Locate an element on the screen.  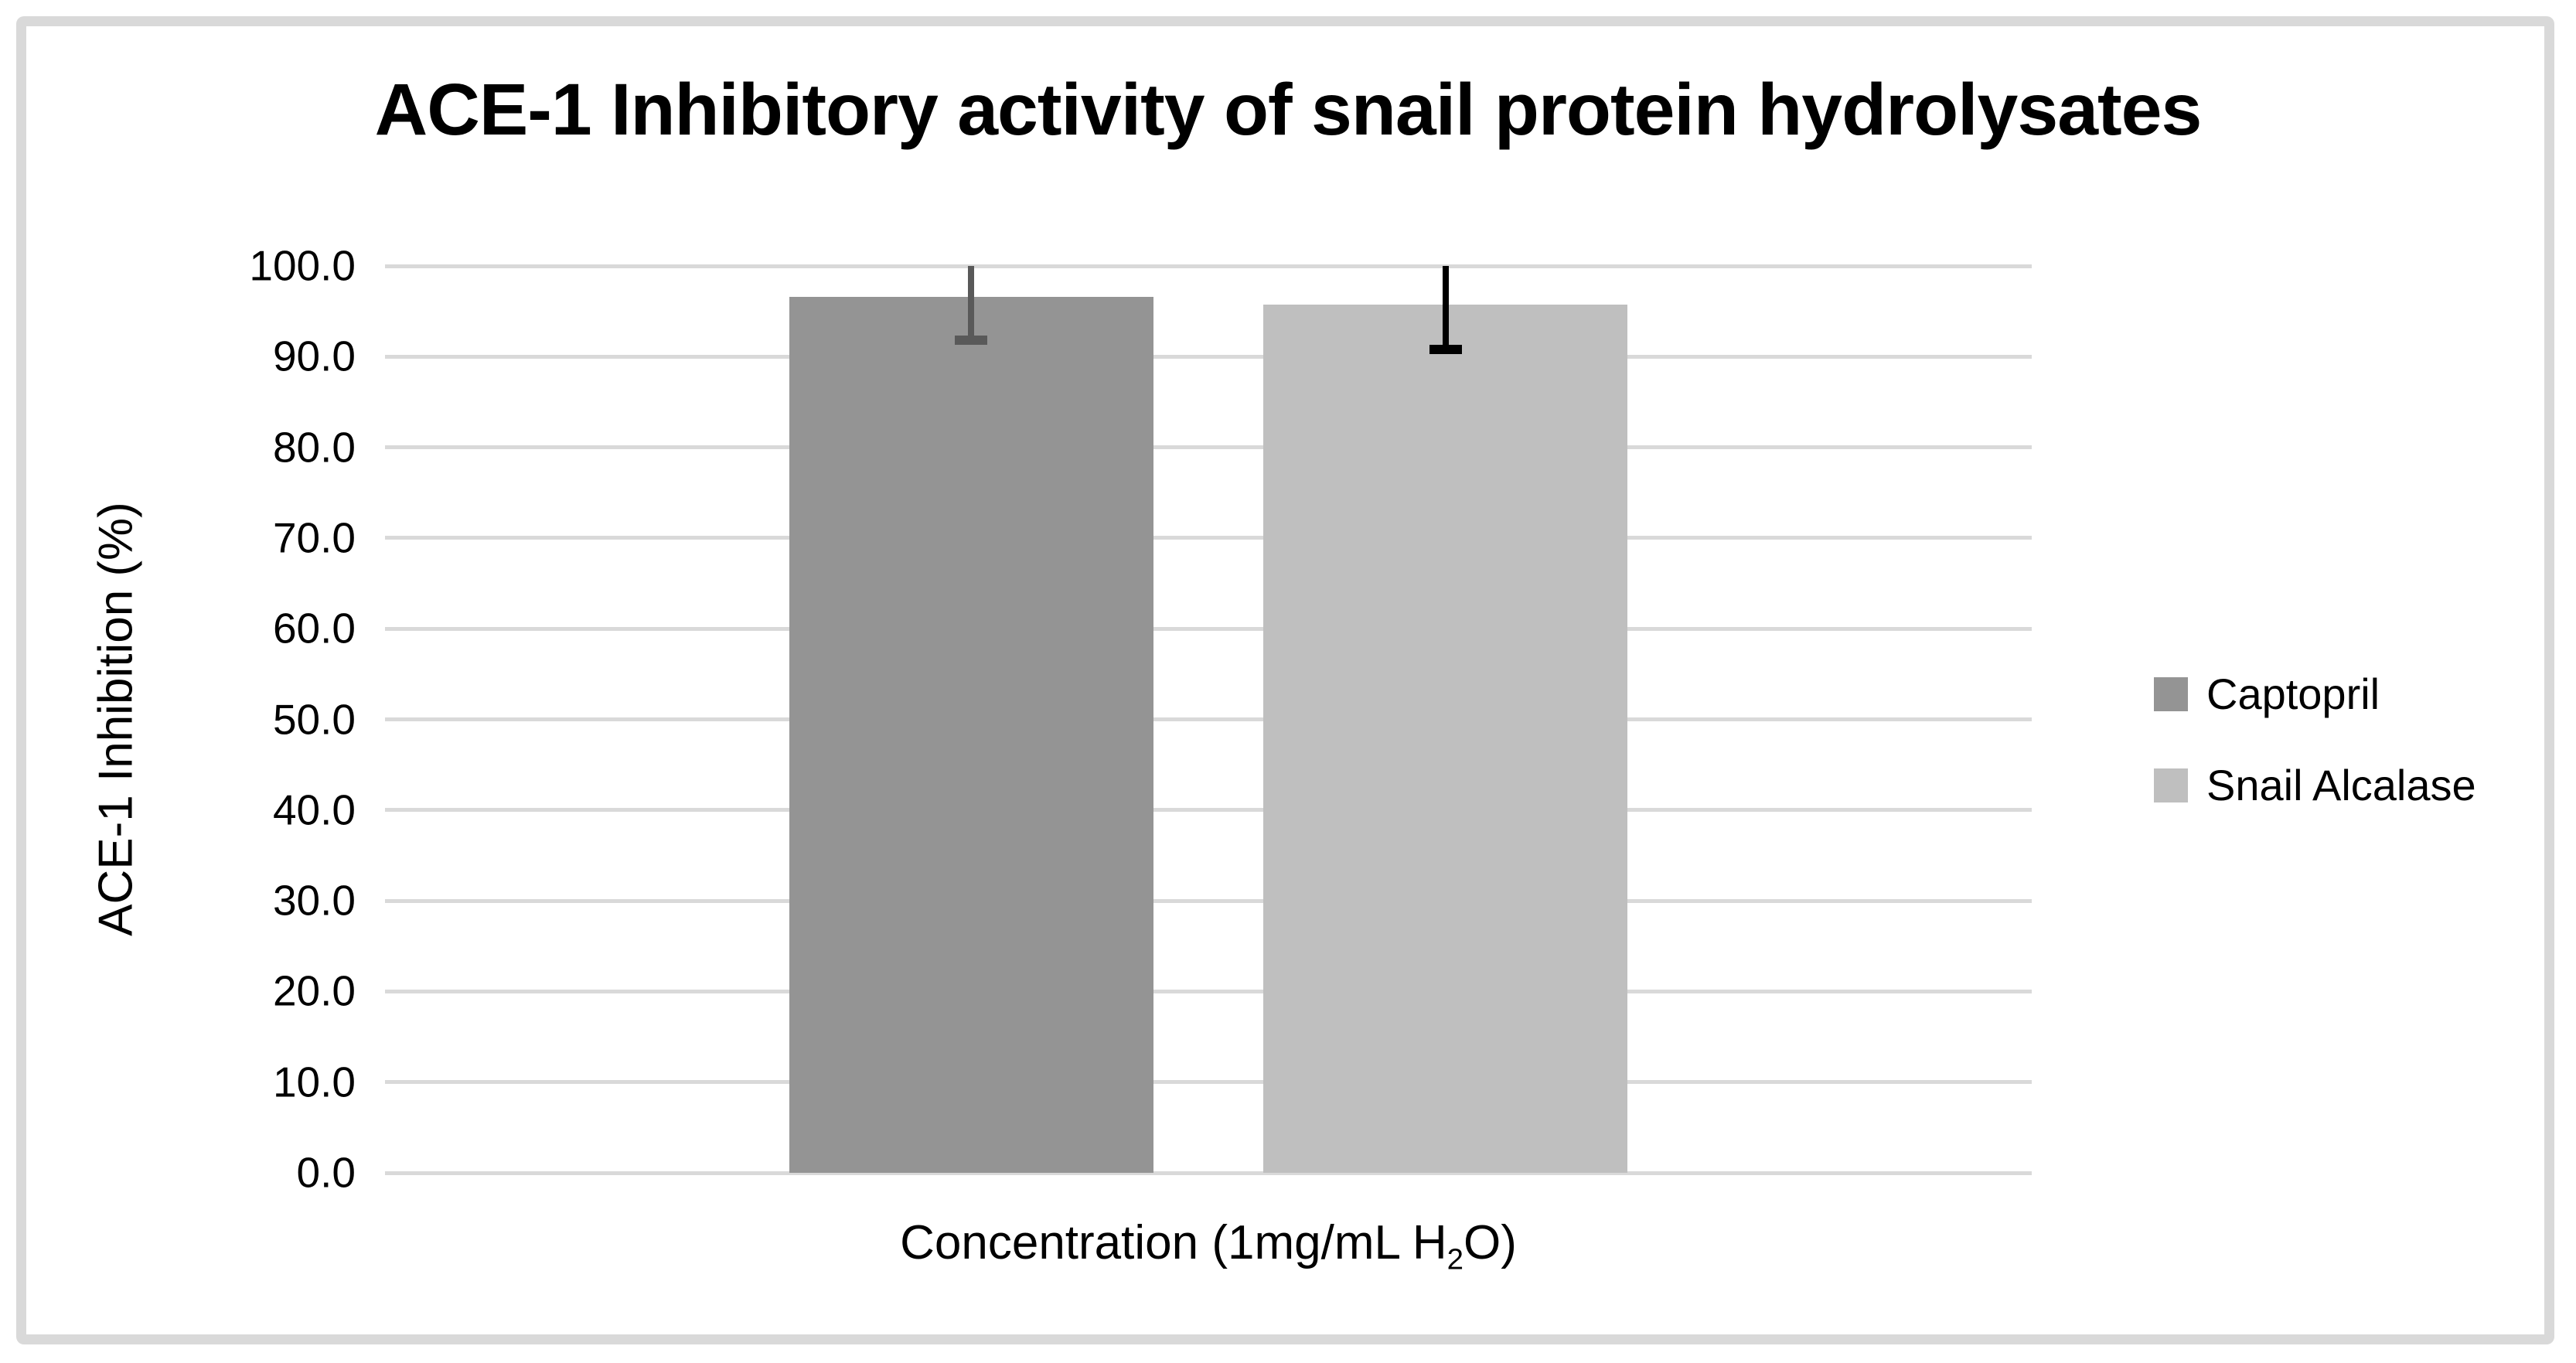
y-tick-label: 100.0 is located at coordinates (302, 265).